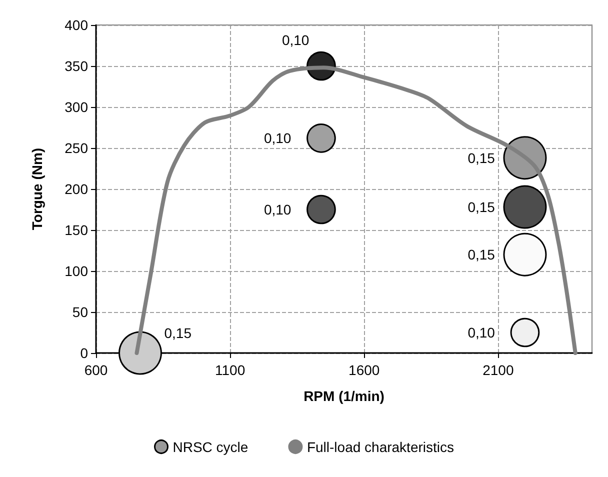  I want to click on x-tick-label: 1600, so click(364, 370).